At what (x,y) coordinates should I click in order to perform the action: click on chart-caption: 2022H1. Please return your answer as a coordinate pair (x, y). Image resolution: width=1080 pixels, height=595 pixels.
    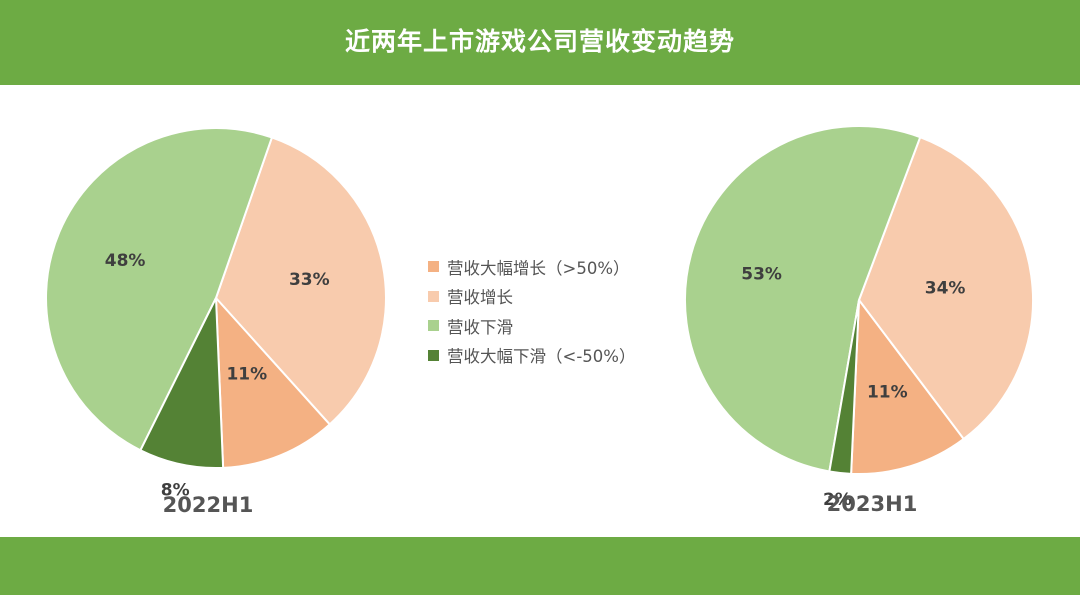
    Looking at the image, I should click on (208, 505).